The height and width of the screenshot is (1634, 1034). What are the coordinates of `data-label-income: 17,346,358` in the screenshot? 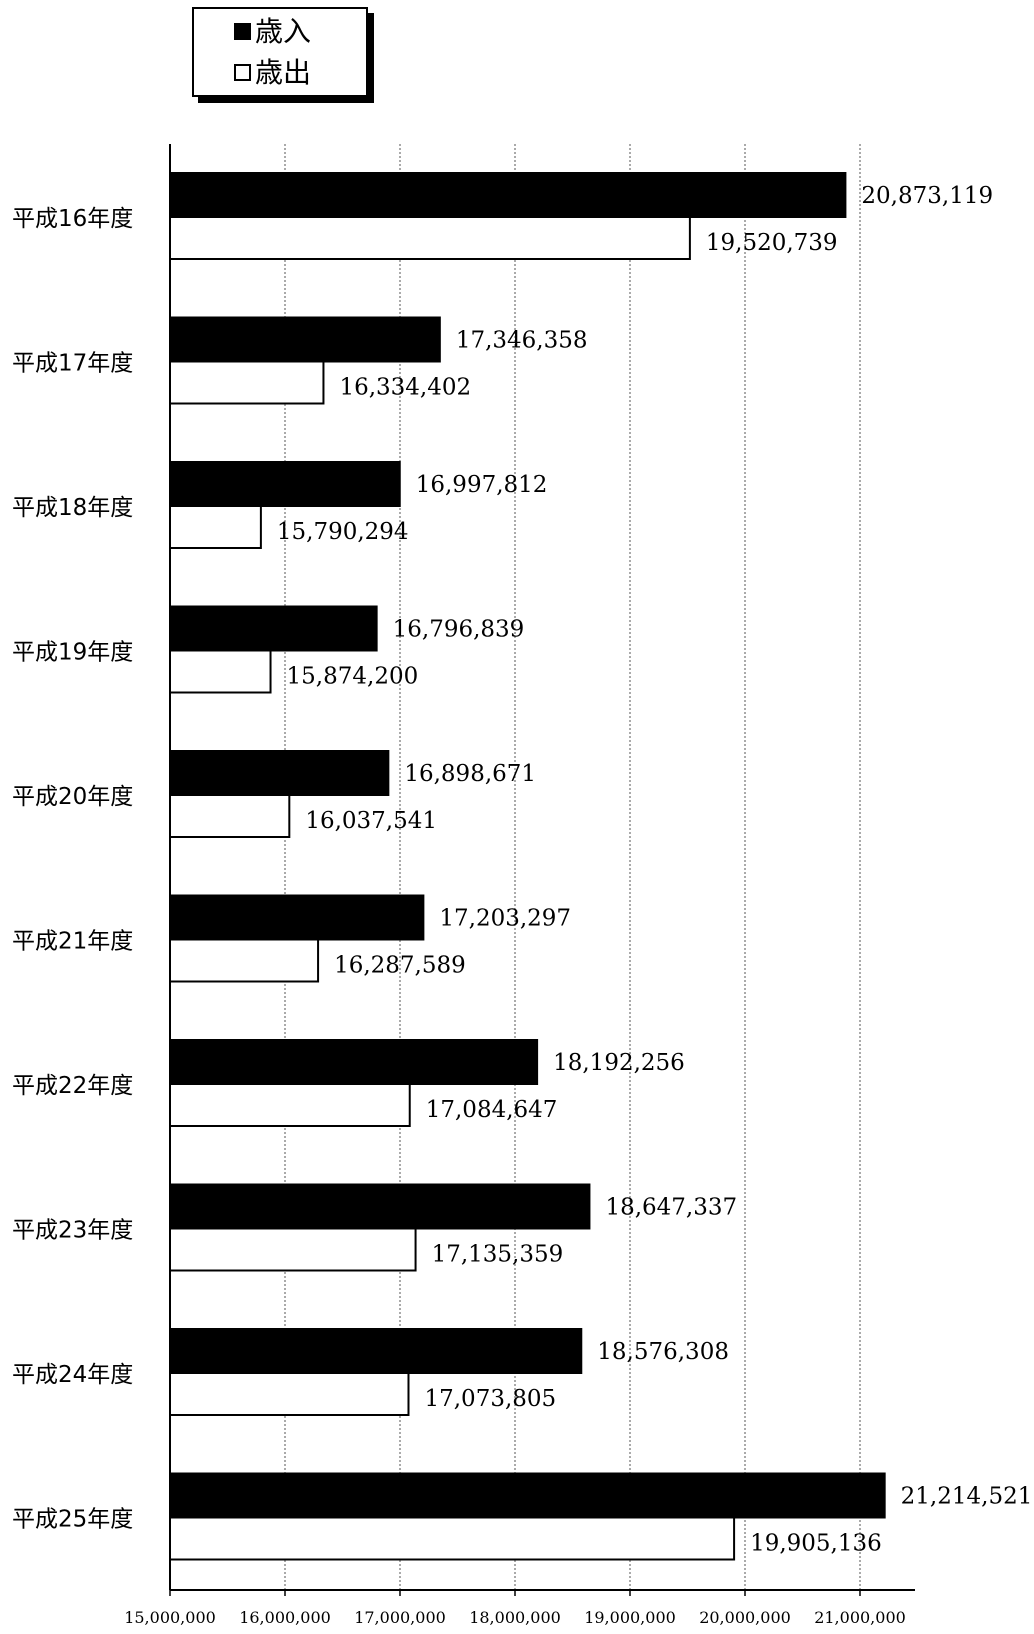 It's located at (522, 341).